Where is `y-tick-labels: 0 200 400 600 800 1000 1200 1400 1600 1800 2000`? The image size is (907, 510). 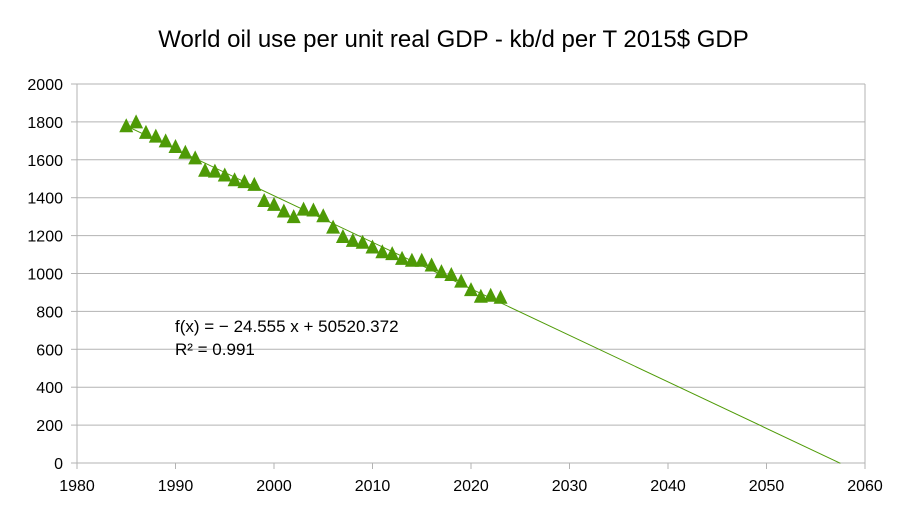 y-tick-labels: 0 200 400 600 800 1000 1200 1400 1600 1800 2000 is located at coordinates (45, 275).